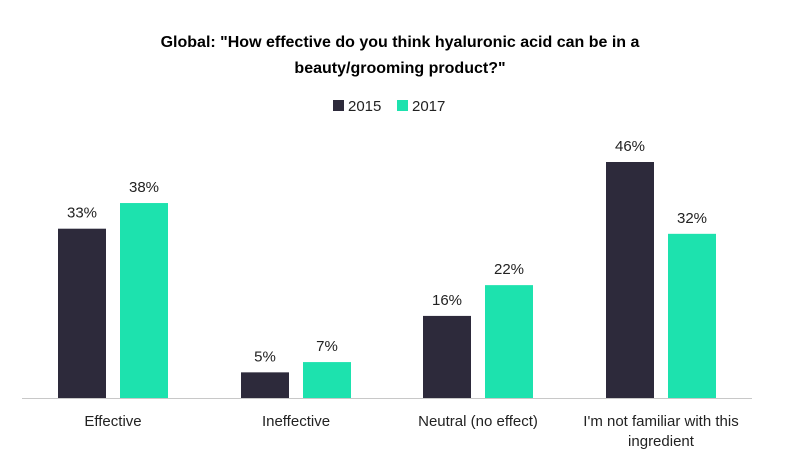 Image resolution: width=800 pixels, height=474 pixels. I want to click on legend-label-2017: 2017, so click(428, 106).